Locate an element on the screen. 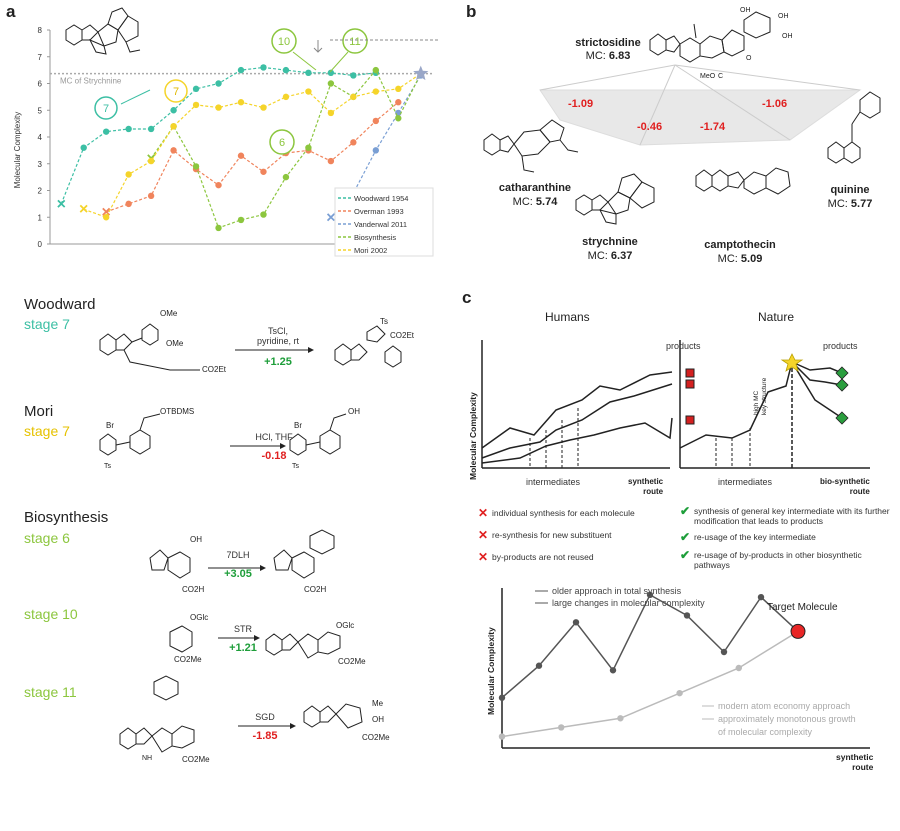  mori-title: Mori is located at coordinates (39, 411).